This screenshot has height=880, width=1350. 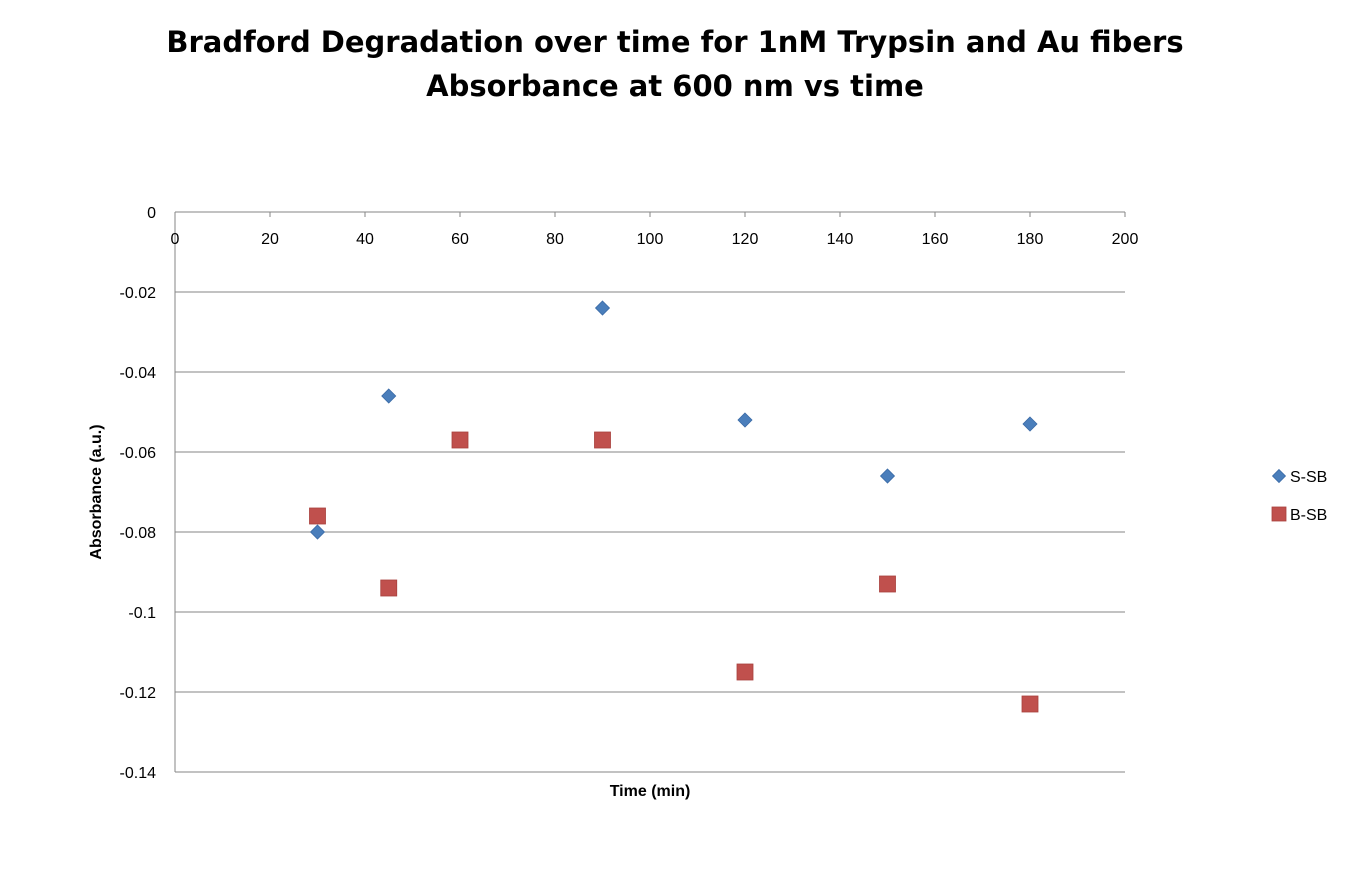 I want to click on legend-item-s-sb: S-SB, so click(x=1299, y=477).